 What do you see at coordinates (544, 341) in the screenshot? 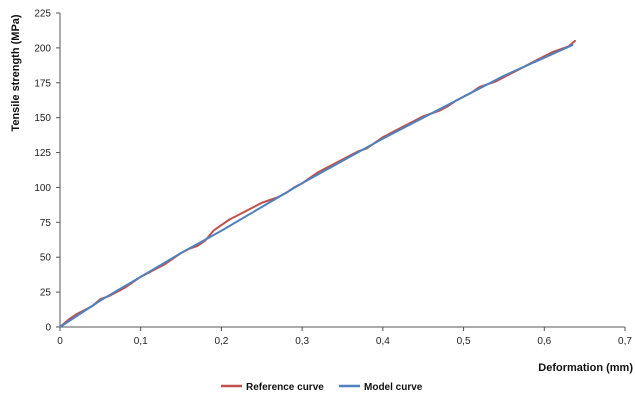
I see `x-tick-label: 0,6` at bounding box center [544, 341].